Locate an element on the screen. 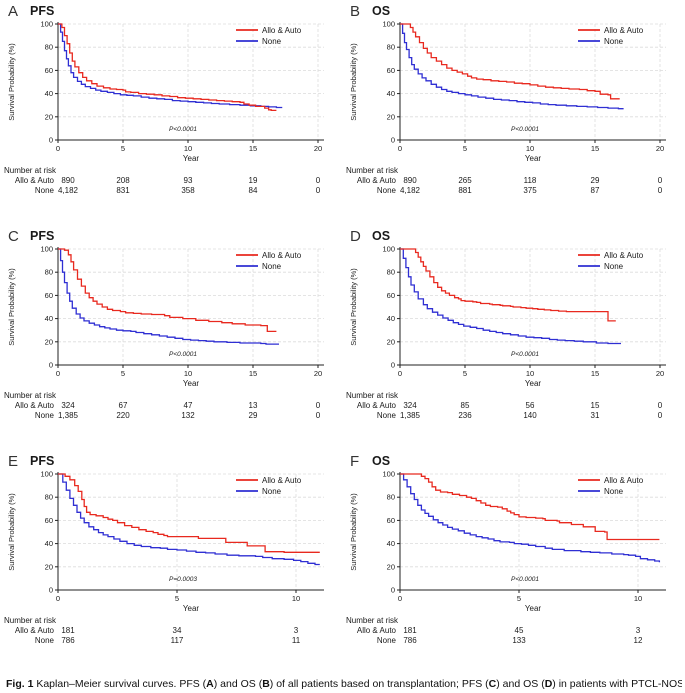 Image resolution: width=685 pixels, height=693 pixels. risk-value: 3 is located at coordinates (638, 630).